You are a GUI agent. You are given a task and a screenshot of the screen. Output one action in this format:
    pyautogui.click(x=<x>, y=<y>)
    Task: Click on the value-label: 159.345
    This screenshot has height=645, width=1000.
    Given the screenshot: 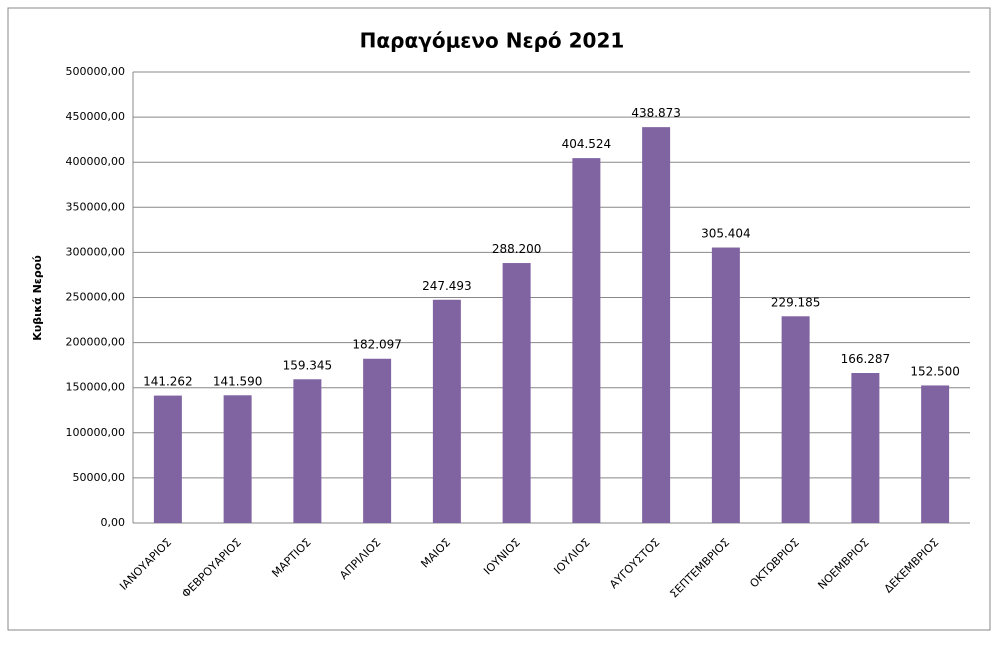 What is the action you would take?
    pyautogui.click(x=308, y=365)
    